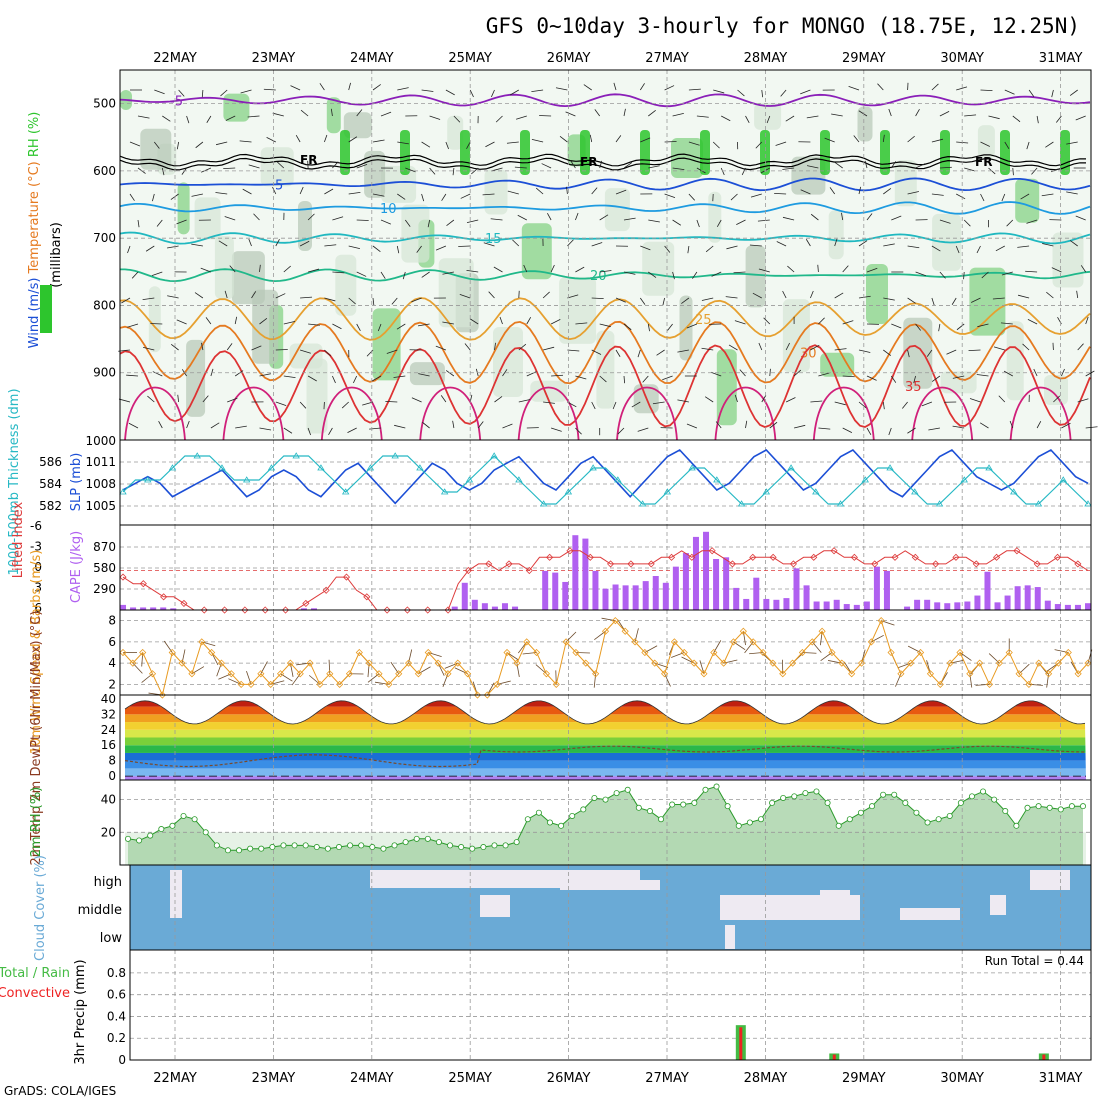 This screenshot has height=1100, width=1100. What do you see at coordinates (104, 589) in the screenshot?
I see `cape-ytick: 290` at bounding box center [104, 589].